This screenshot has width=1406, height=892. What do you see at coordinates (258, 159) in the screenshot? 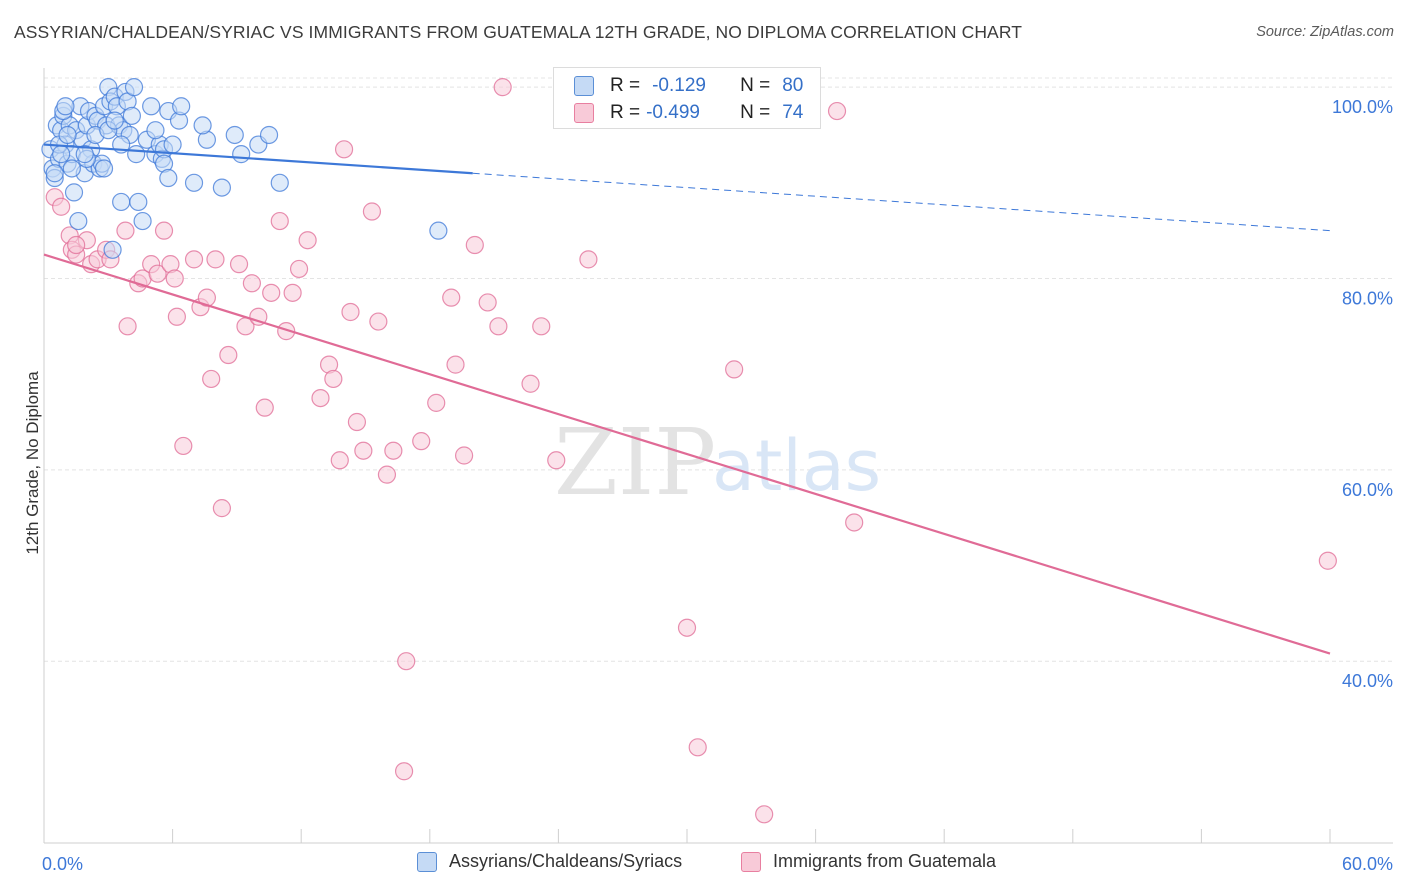
I see `trend-line-assyrians` at bounding box center [258, 159].